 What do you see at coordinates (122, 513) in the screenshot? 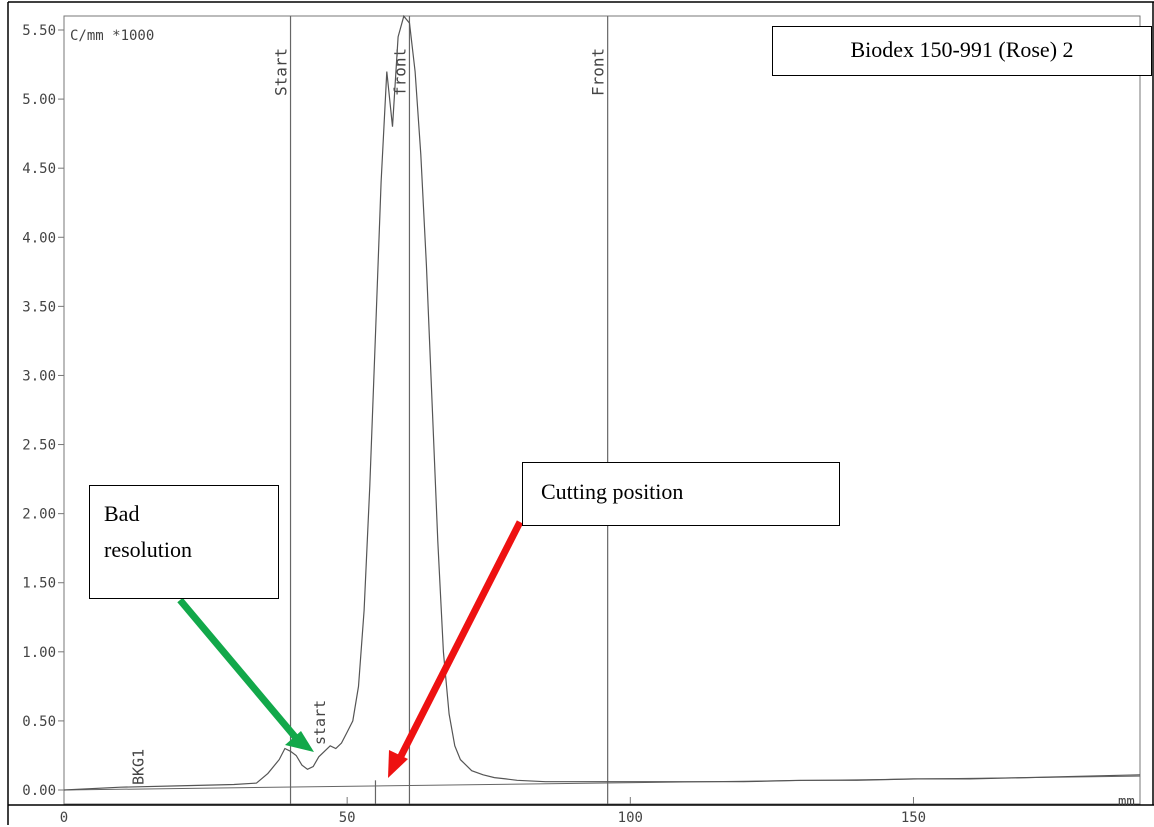
I see `bad-resolution-line1: Bad` at bounding box center [122, 513].